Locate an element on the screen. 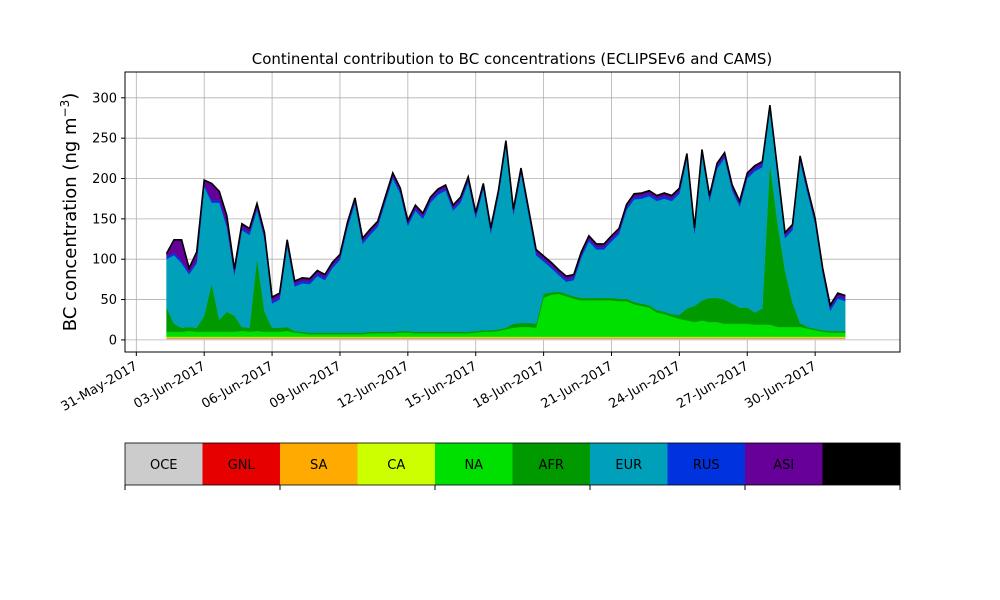  legend-entry-asi: ASI is located at coordinates (784, 464).